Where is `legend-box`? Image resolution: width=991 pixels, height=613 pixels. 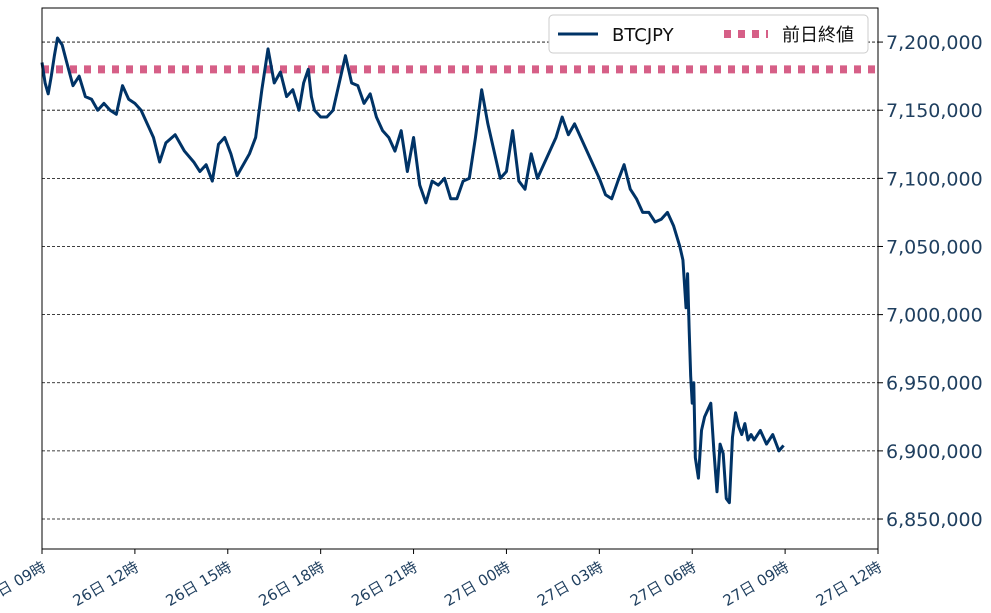
legend-box is located at coordinates (708, 34).